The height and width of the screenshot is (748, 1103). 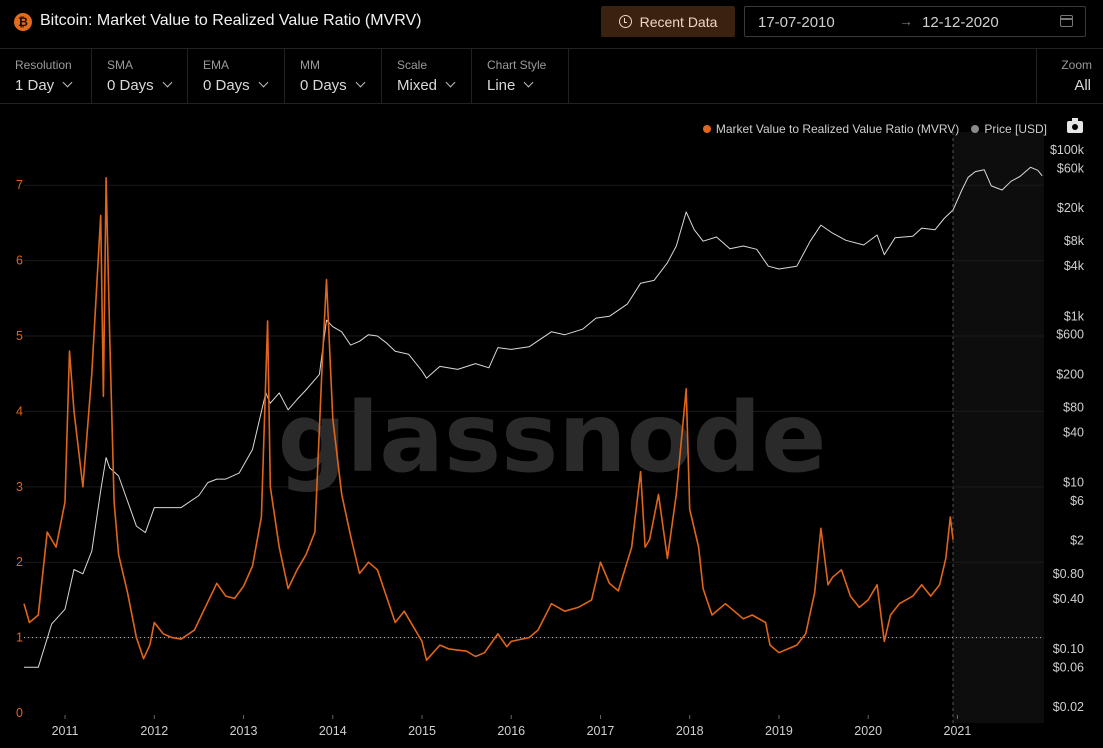 What do you see at coordinates (1068, 599) in the screenshot?
I see `y-right-tick-label: $0.40` at bounding box center [1068, 599].